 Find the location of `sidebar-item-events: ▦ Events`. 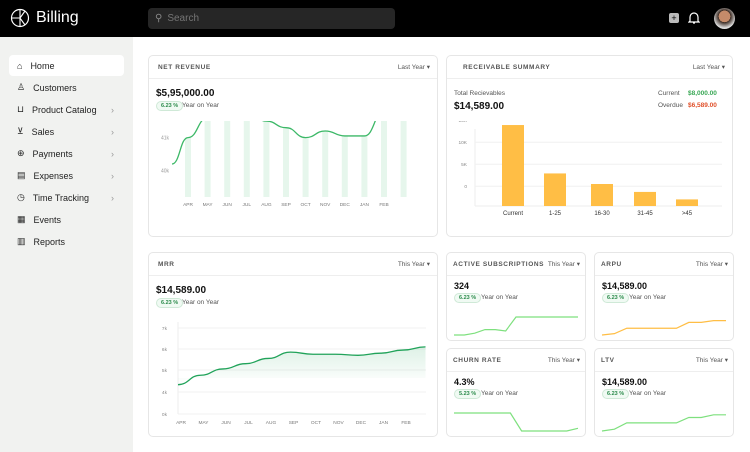

sidebar-item-events: ▦ Events is located at coordinates (66, 219).